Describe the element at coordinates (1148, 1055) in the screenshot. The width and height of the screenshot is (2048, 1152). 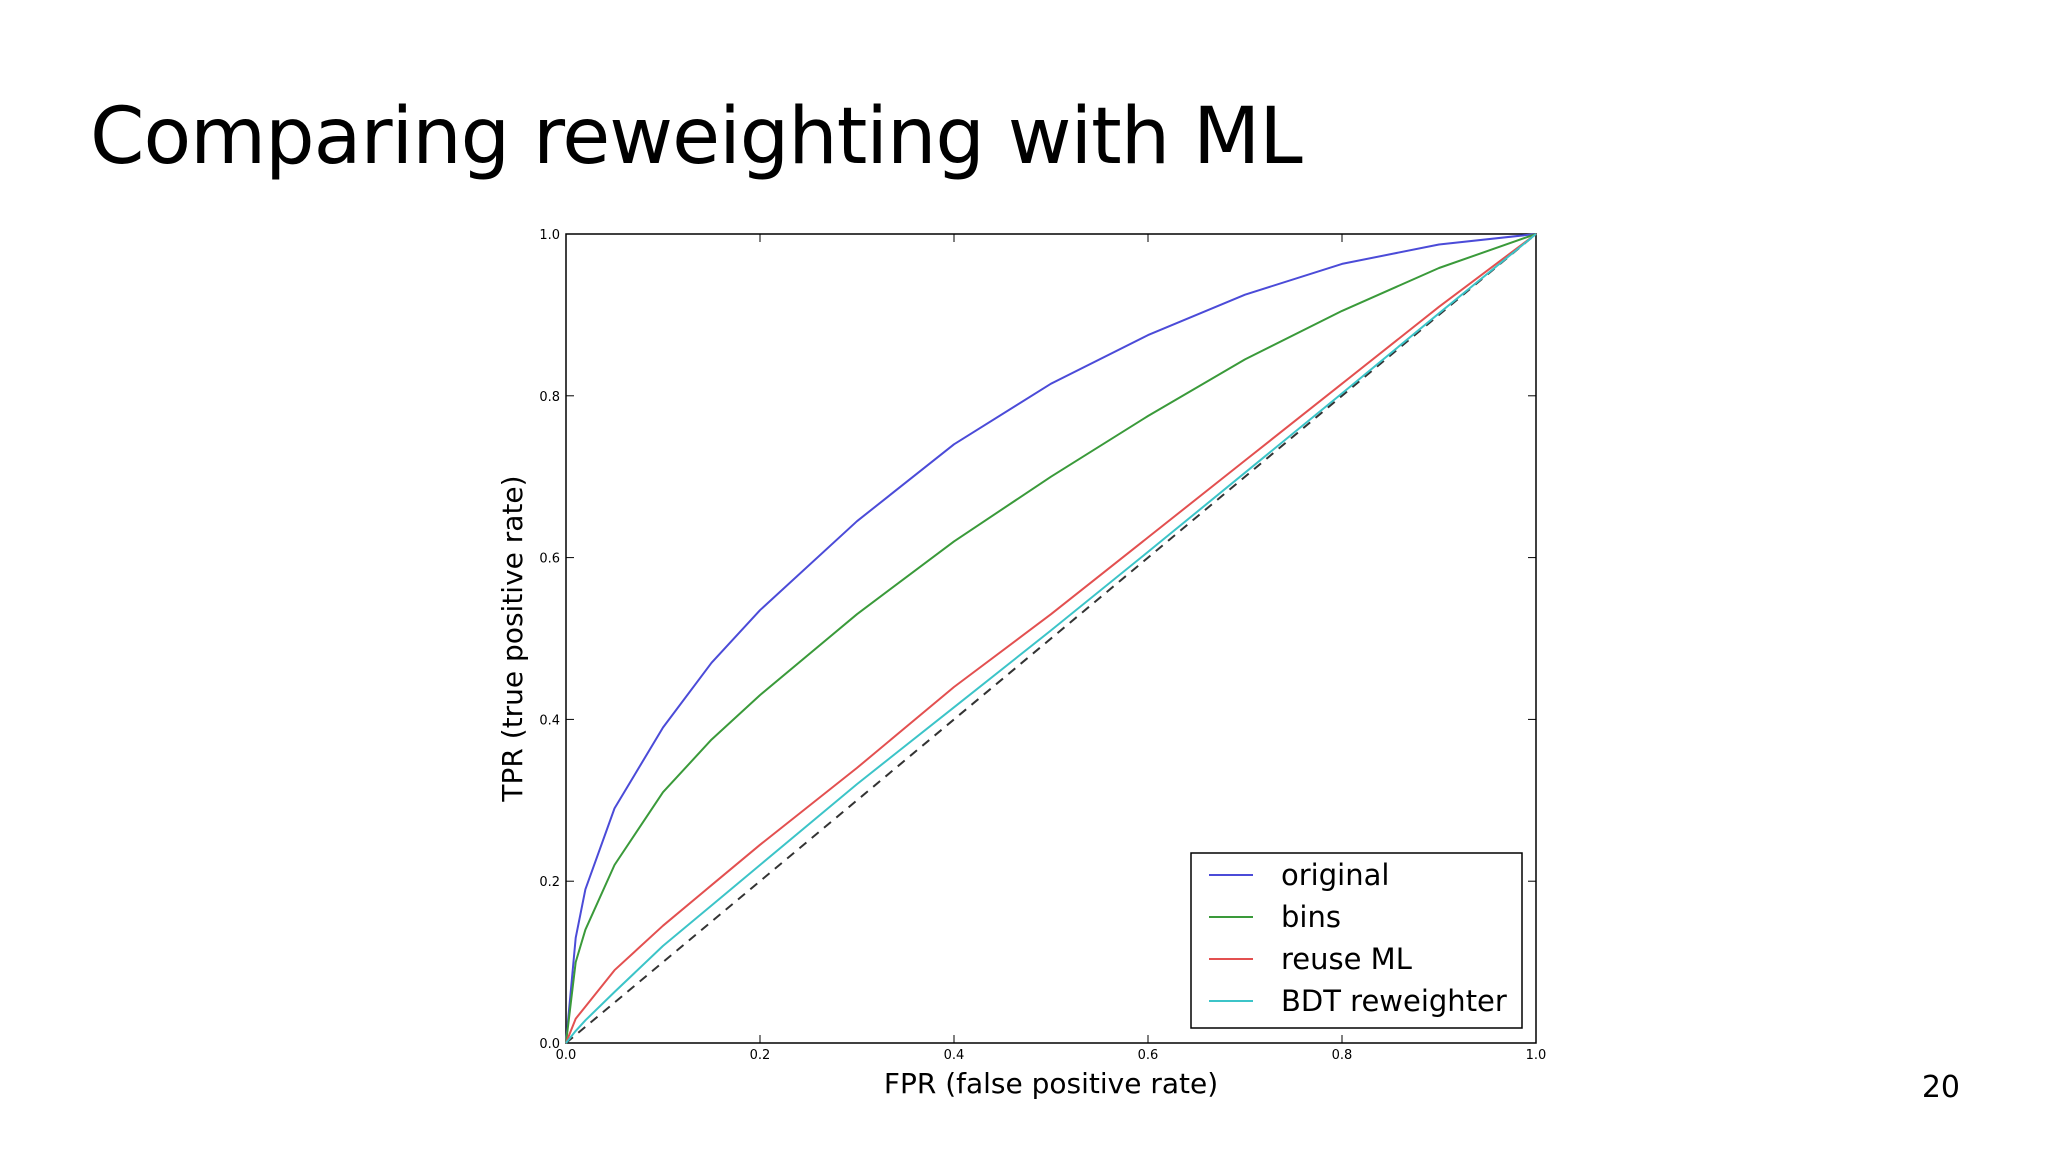
I see `x-tick-label: 0.6` at that location.